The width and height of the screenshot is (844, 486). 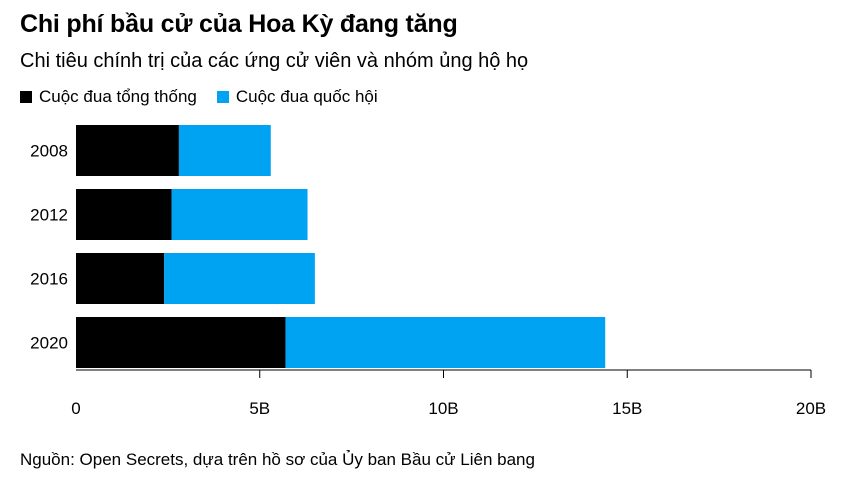 What do you see at coordinates (75, 408) in the screenshot?
I see `x-tick-label: 0` at bounding box center [75, 408].